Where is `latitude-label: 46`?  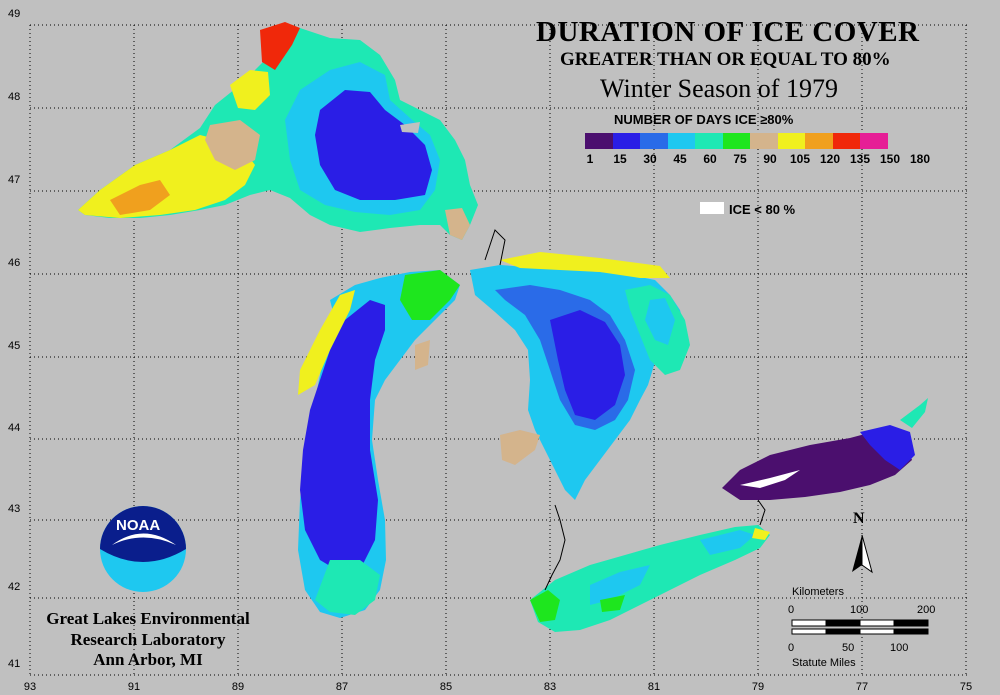
latitude-label: 46 is located at coordinates (14, 263).